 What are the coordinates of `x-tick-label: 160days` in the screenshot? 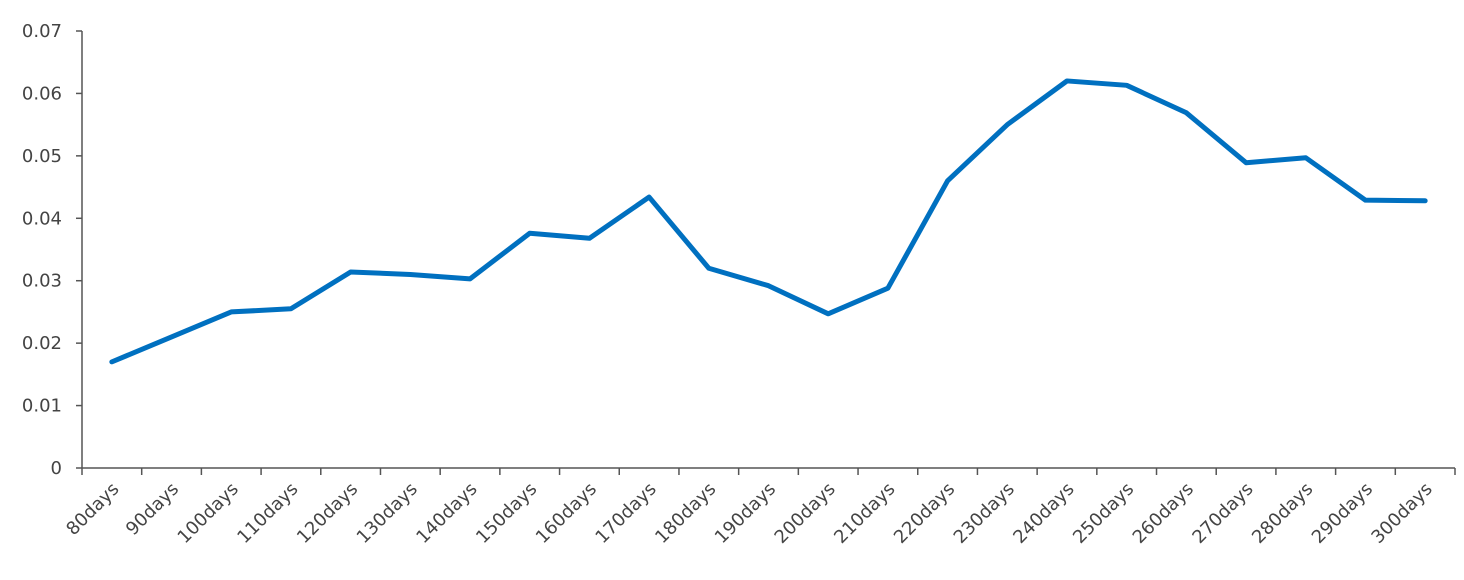 It's located at (566, 513).